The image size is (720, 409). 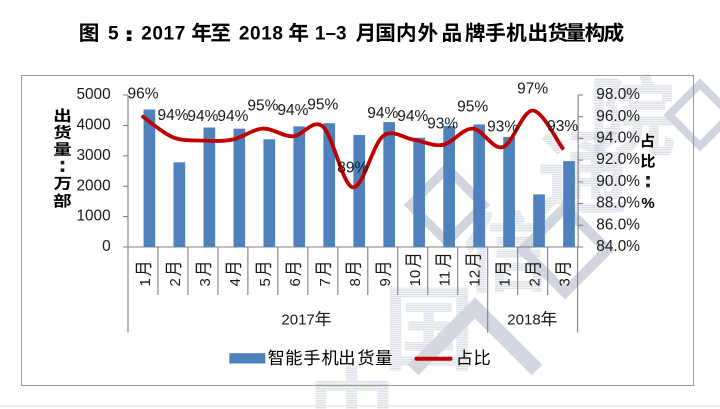 I want to click on svg-text: 10, so click(x=415, y=278).